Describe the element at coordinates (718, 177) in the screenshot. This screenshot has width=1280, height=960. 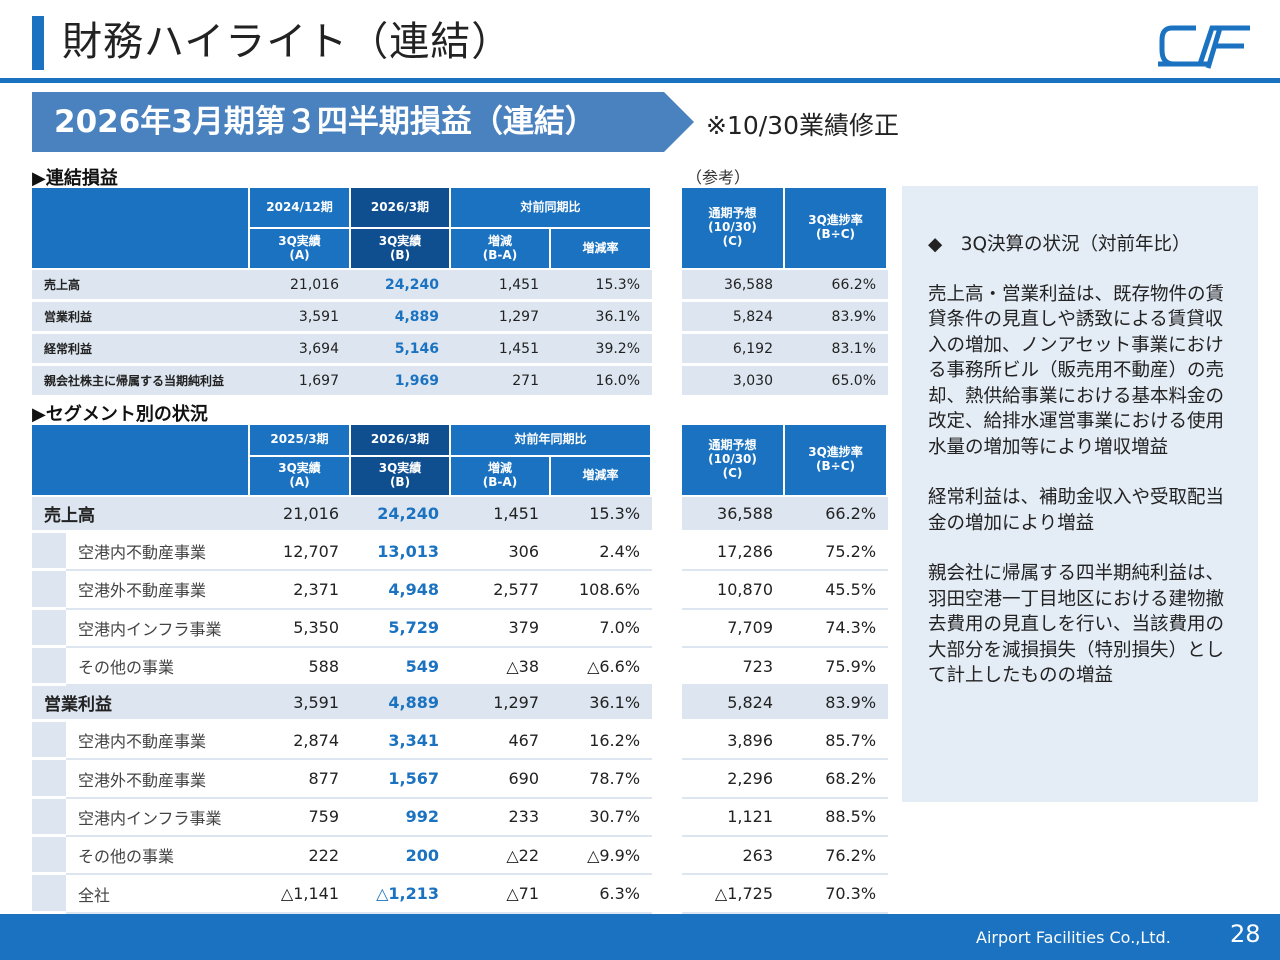
I see `reference-label: （参考）` at that location.